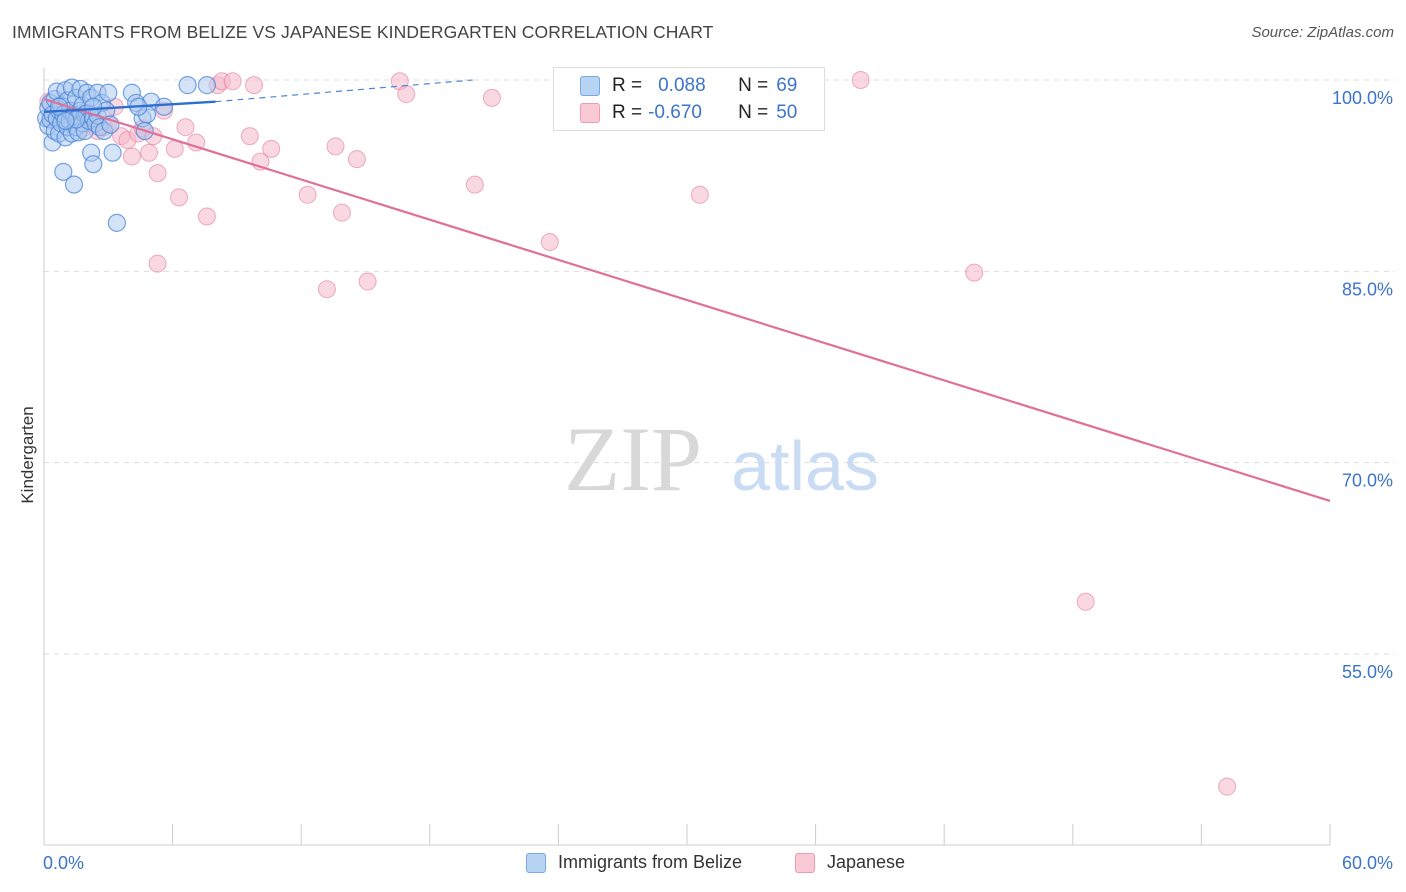 This screenshot has width=1406, height=892. What do you see at coordinates (1367, 289) in the screenshot?
I see `y-tick-label: 85.0%` at bounding box center [1367, 289].